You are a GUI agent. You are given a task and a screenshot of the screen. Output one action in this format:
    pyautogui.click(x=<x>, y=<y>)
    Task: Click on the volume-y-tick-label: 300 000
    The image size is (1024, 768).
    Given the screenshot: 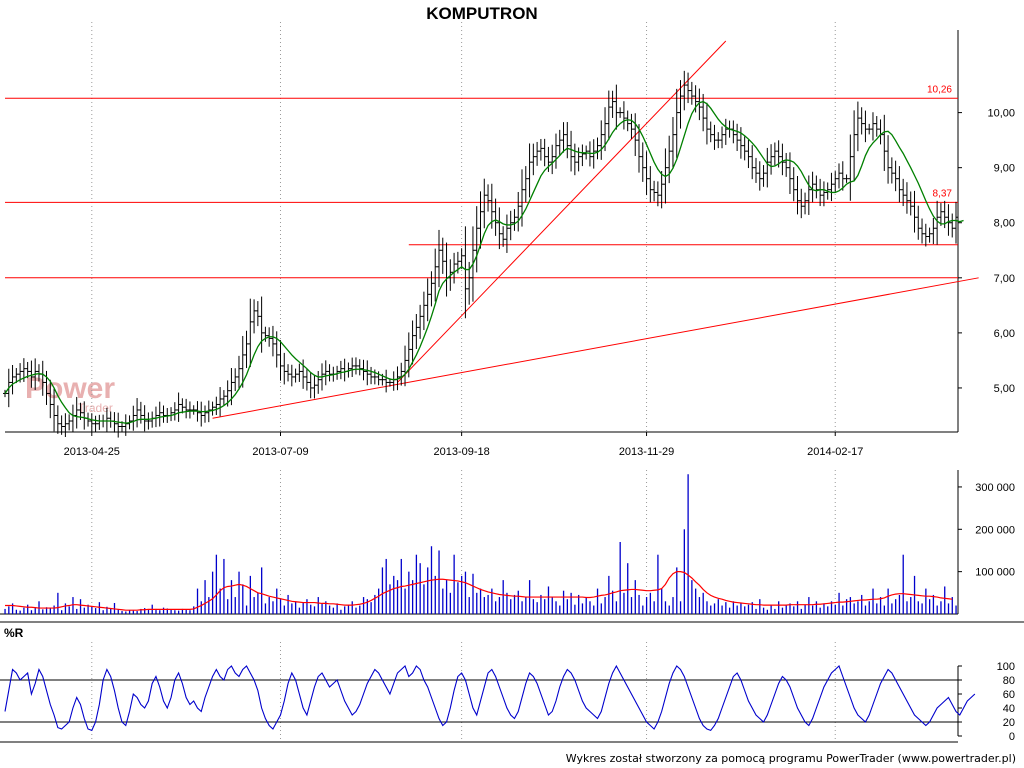 What is the action you would take?
    pyautogui.click(x=995, y=488)
    